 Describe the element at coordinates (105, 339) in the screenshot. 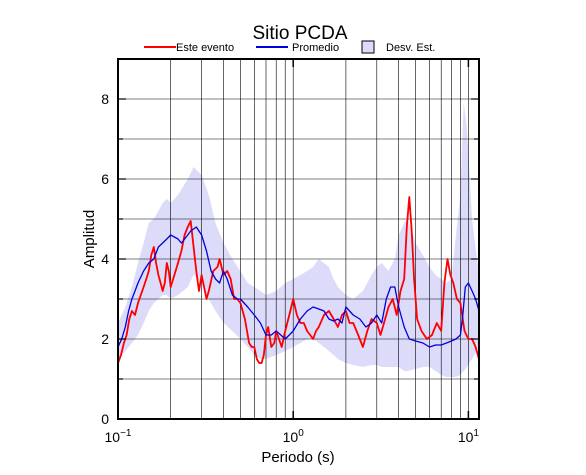

I see `y-tick-label: 2` at that location.